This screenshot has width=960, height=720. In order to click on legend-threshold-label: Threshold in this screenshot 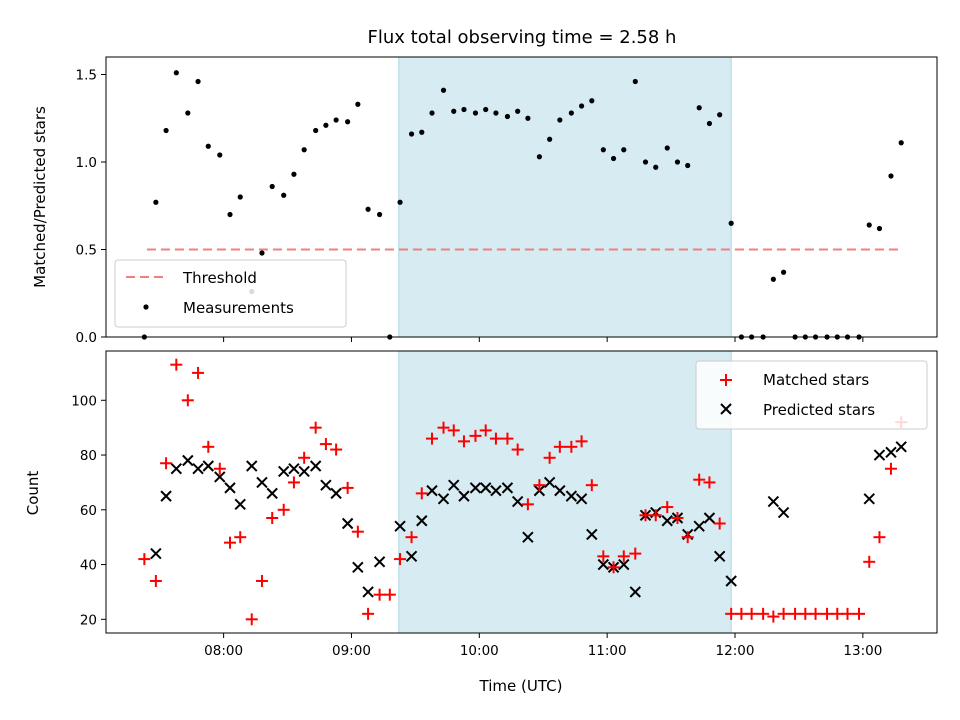, I will do `click(219, 278)`.